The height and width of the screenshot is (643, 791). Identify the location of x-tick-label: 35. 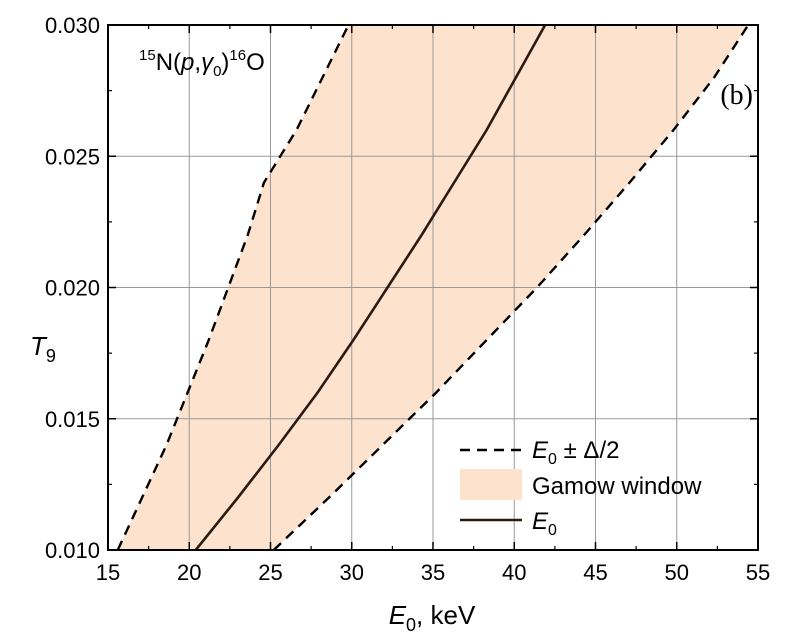
(433, 572).